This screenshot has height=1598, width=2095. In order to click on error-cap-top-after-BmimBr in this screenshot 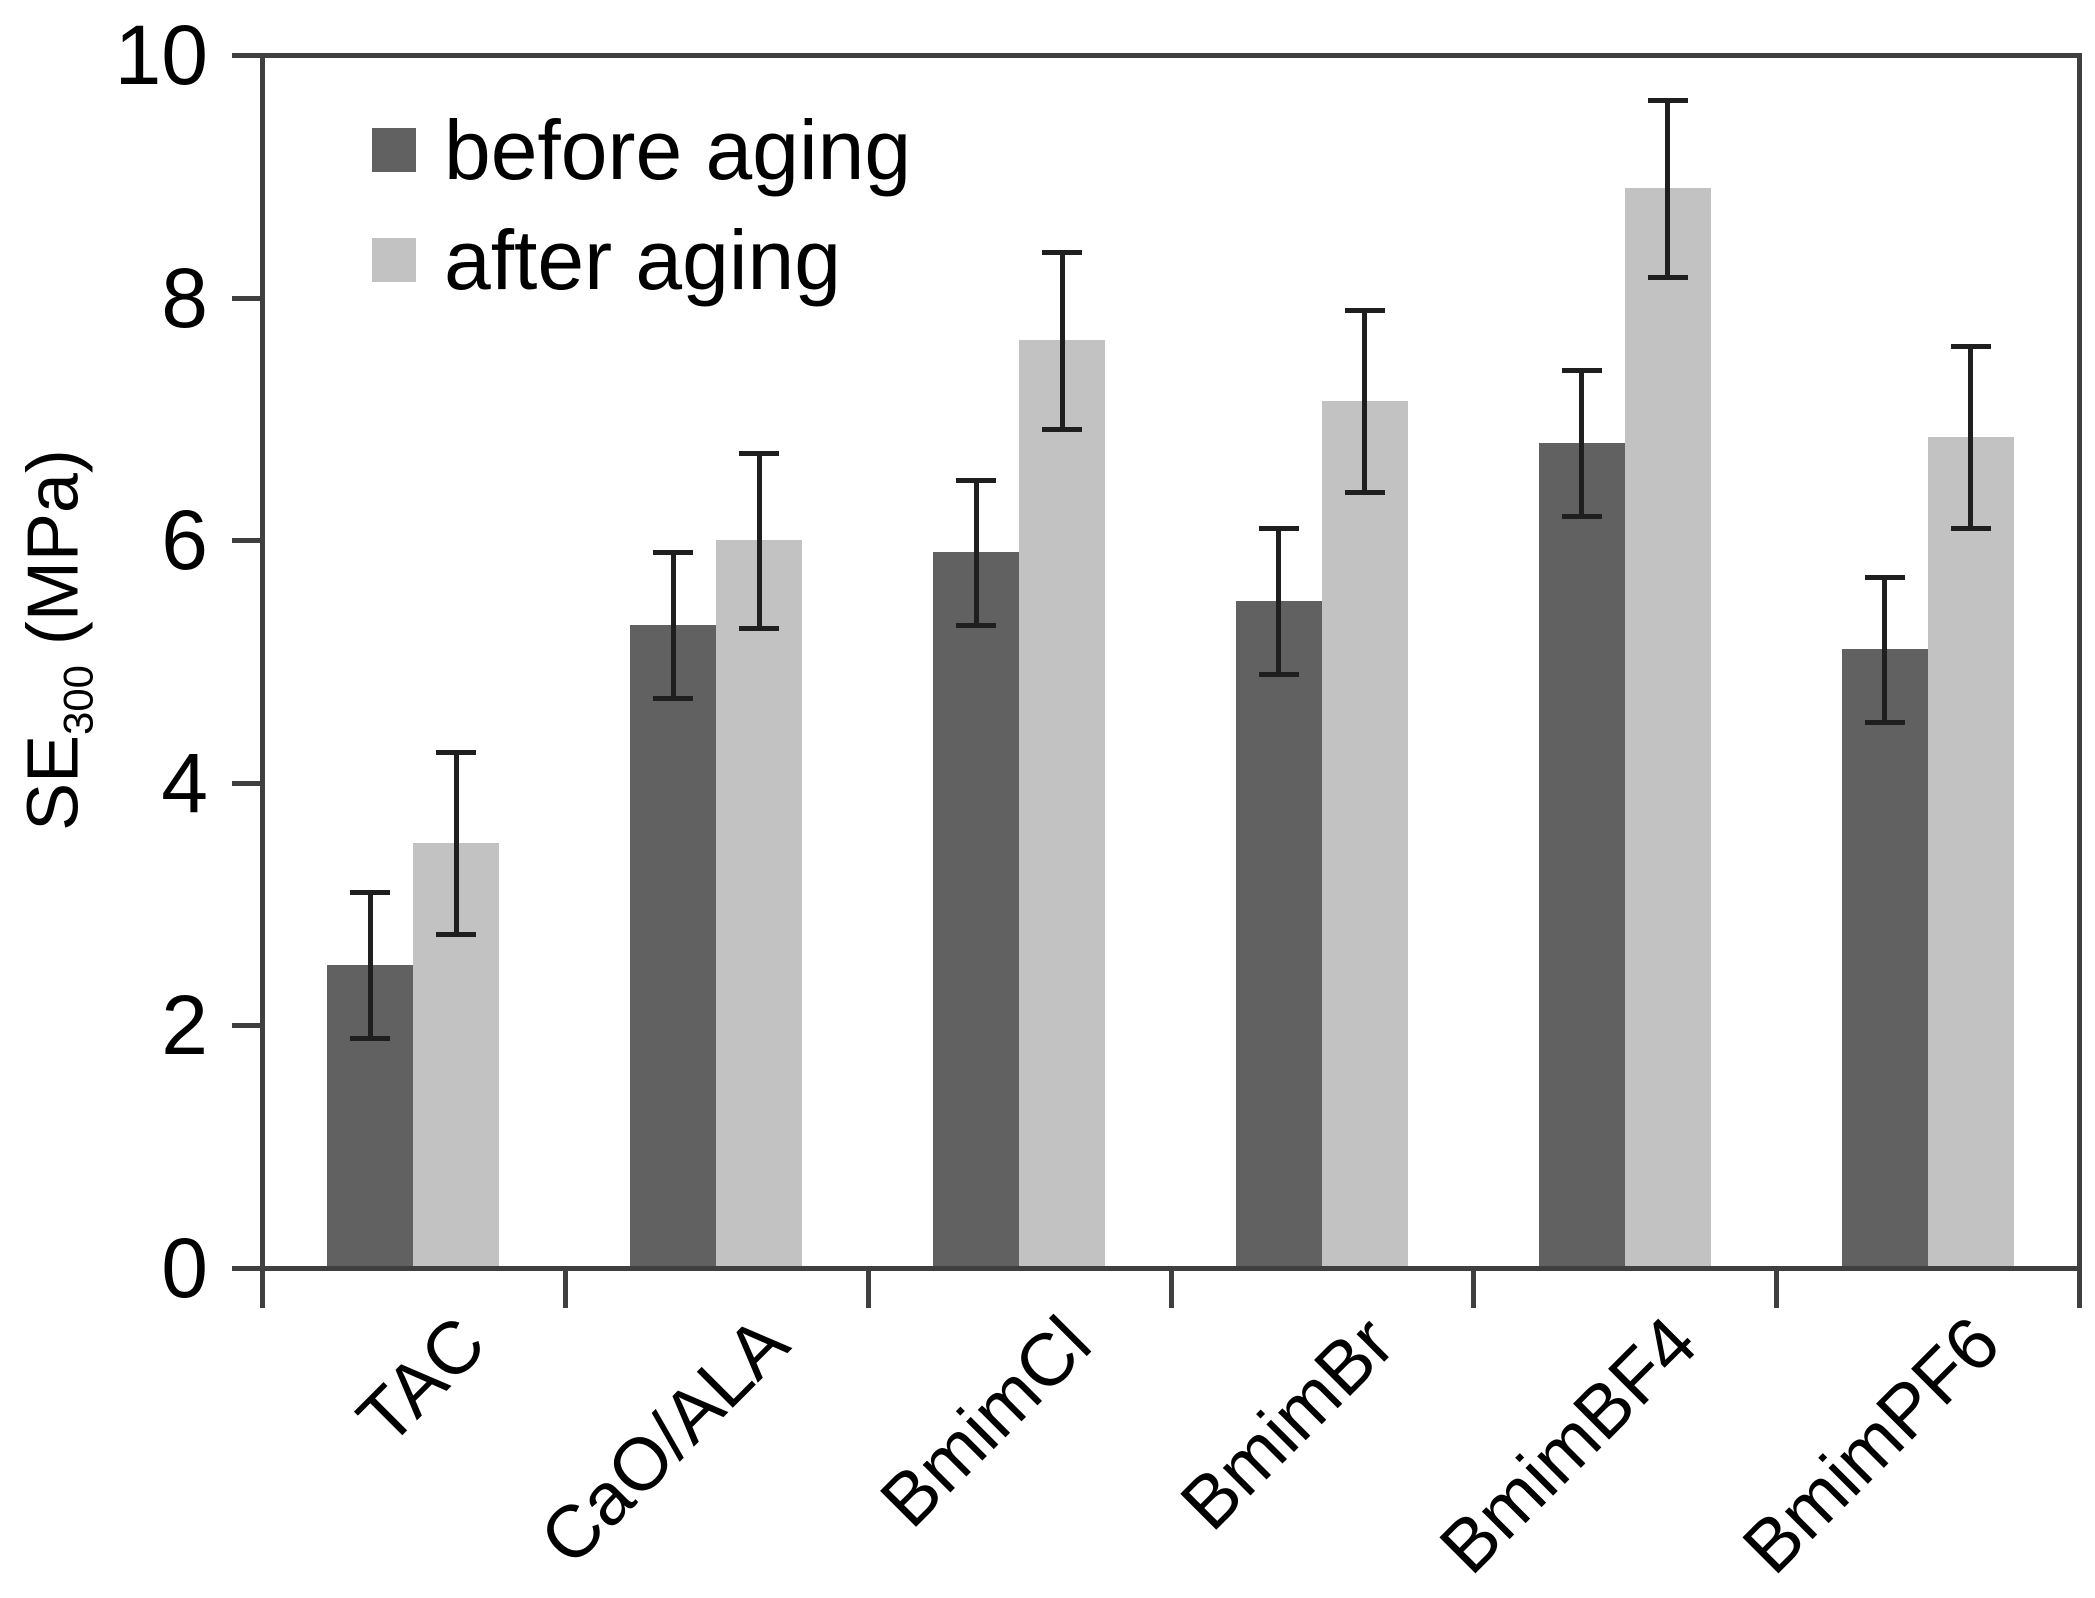, I will do `click(1364, 310)`.